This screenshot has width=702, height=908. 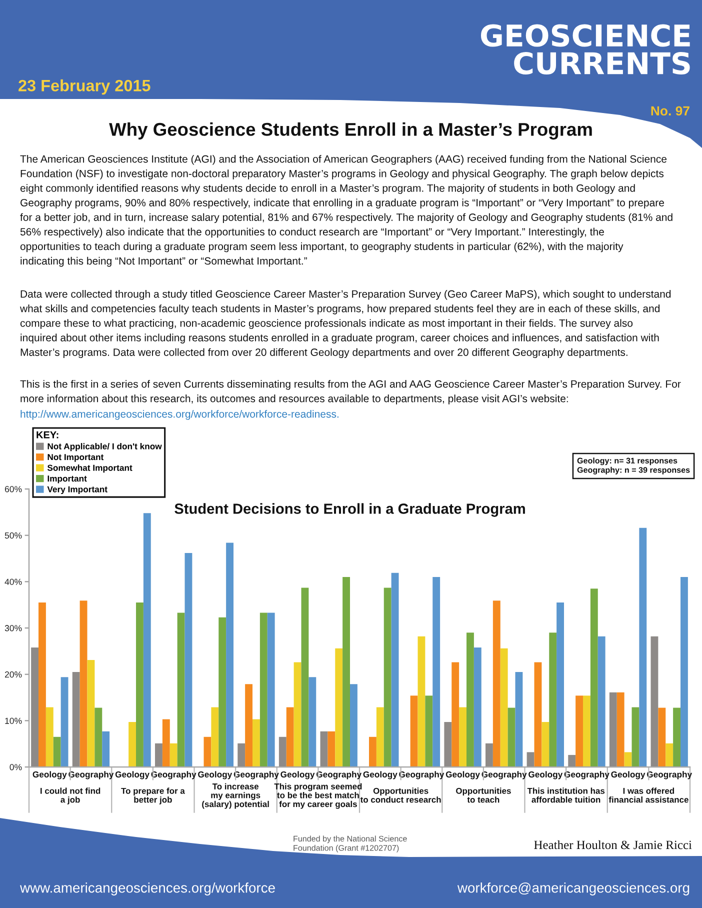 What do you see at coordinates (633, 466) in the screenshot?
I see `text: Geology: n= 31 responses Geography: n = 39 responses` at bounding box center [633, 466].